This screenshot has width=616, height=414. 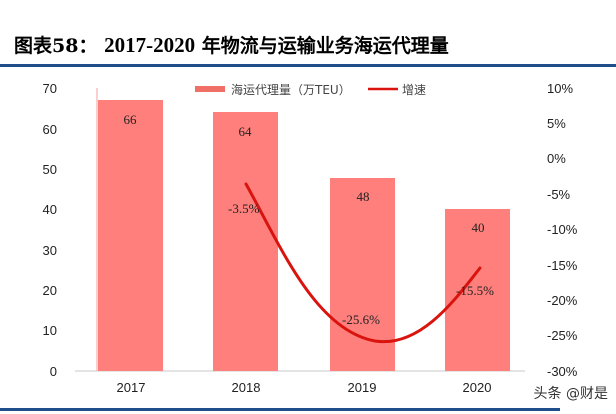 What do you see at coordinates (363, 196) in the screenshot?
I see `bar-label-2019: 48` at bounding box center [363, 196].